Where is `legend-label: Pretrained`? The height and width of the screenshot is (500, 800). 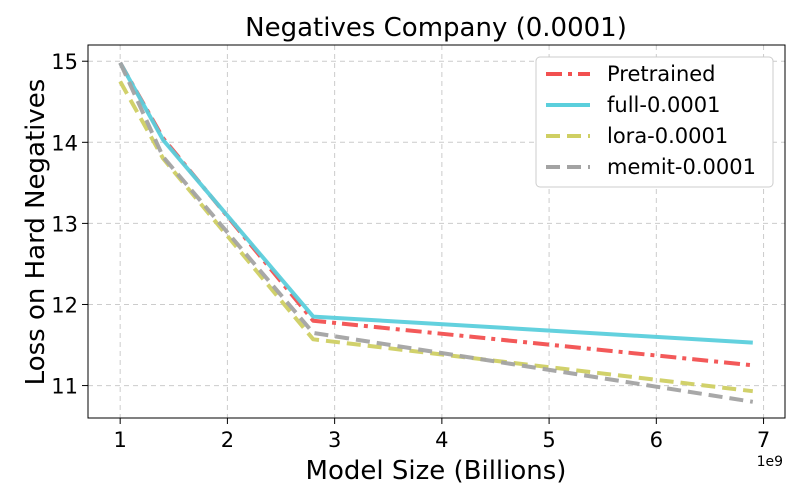 legend-label: Pretrained is located at coordinates (661, 74).